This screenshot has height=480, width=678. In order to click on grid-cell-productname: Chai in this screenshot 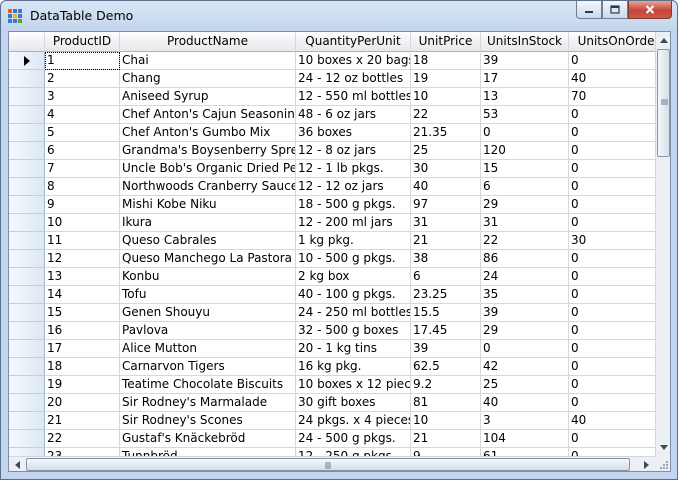, I will do `click(208, 61)`.